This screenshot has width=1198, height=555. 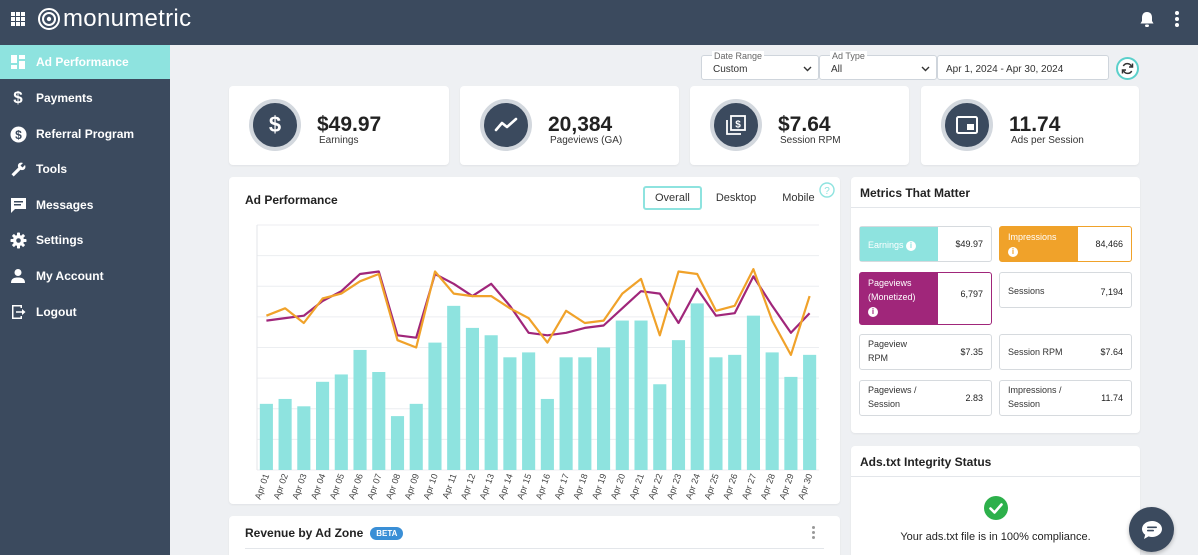 What do you see at coordinates (524, 486) in the screenshot?
I see `x-tick-label: Apr 15` at bounding box center [524, 486].